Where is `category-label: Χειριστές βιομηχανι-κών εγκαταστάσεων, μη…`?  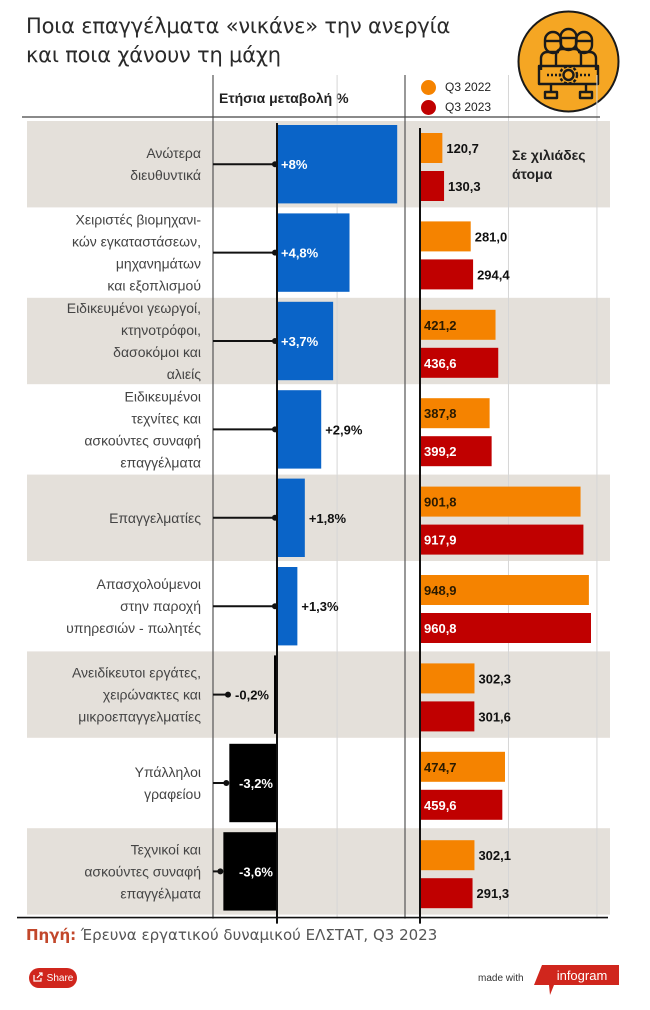 category-label: Χειριστές βιομηχανι-κών εγκαταστάσεων, μη… is located at coordinates (136, 253).